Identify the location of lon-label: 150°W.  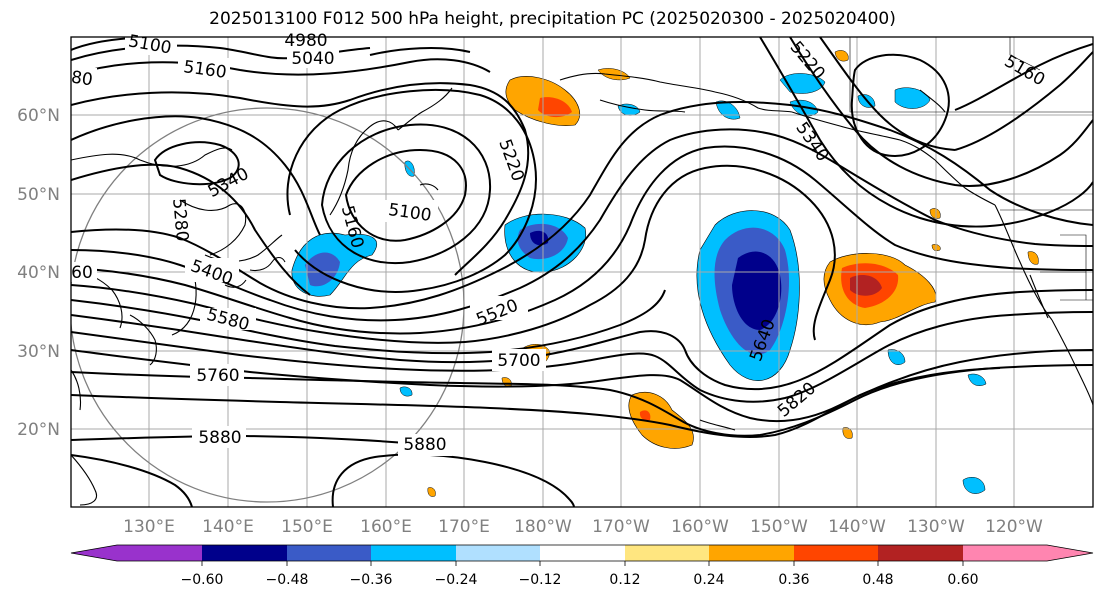
(779, 527).